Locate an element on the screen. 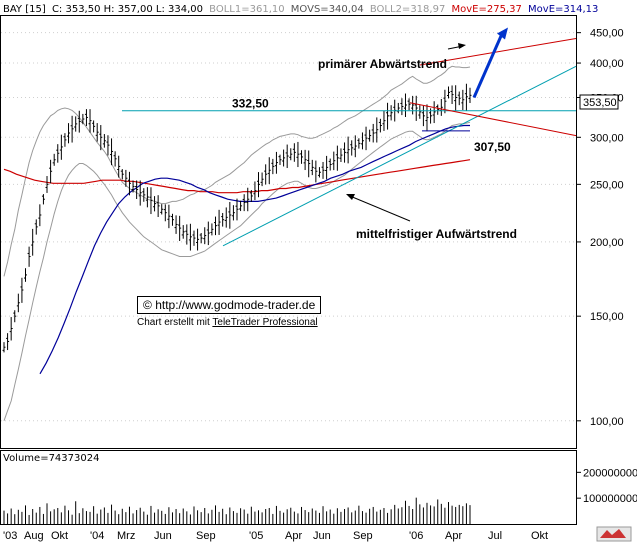  annotation-medium-uptrend: mittelfristiger Aufwärtstrend is located at coordinates (436, 234).